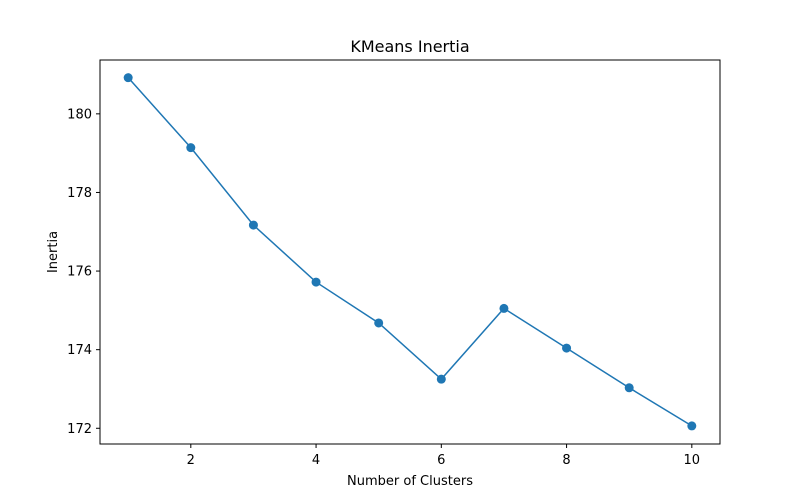 Image resolution: width=800 pixels, height=500 pixels. I want to click on data-point-k5, so click(379, 323).